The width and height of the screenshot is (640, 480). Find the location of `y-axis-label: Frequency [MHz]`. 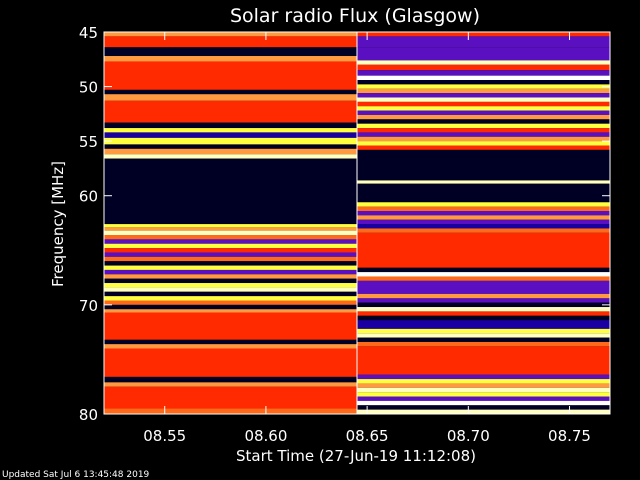

y-axis-label: Frequency [MHz] is located at coordinates (58, 224).